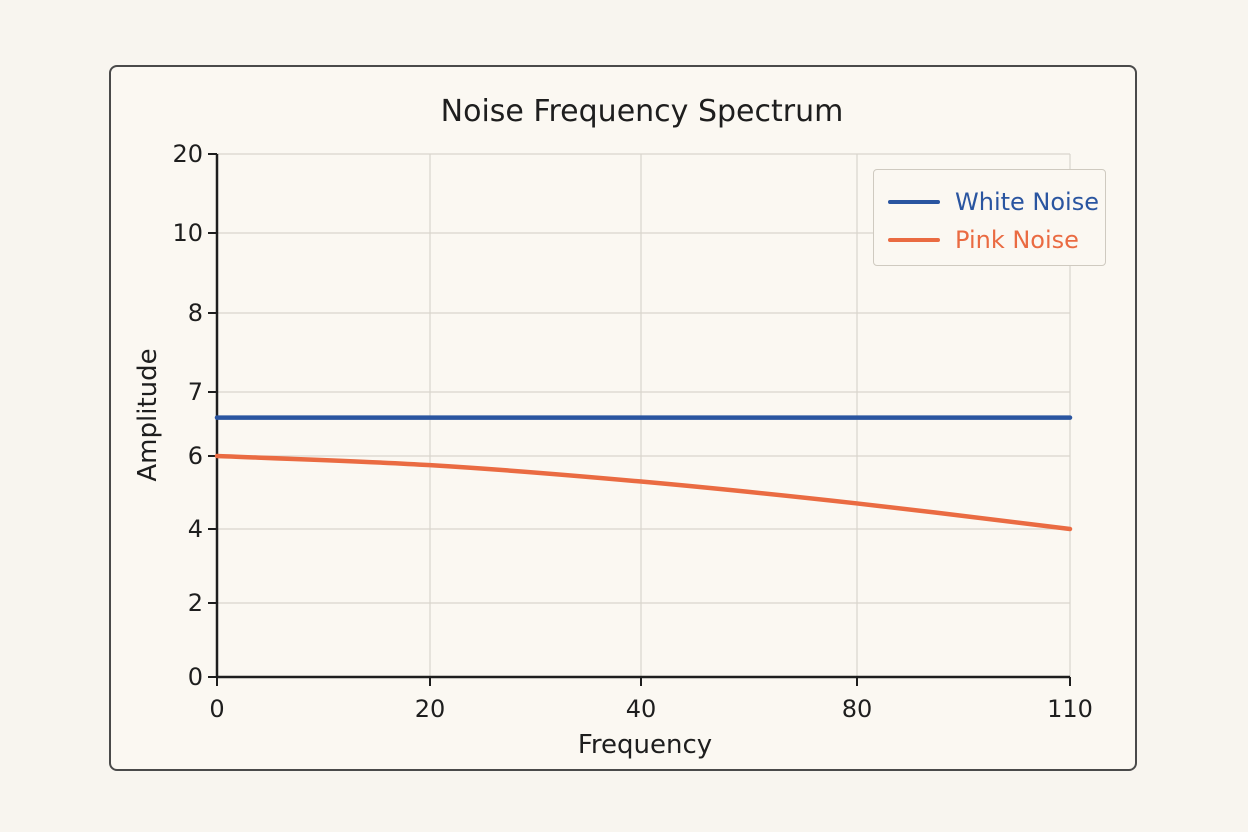 The image size is (1248, 832). I want to click on legend-item-white-noise: White Noise, so click(993, 202).